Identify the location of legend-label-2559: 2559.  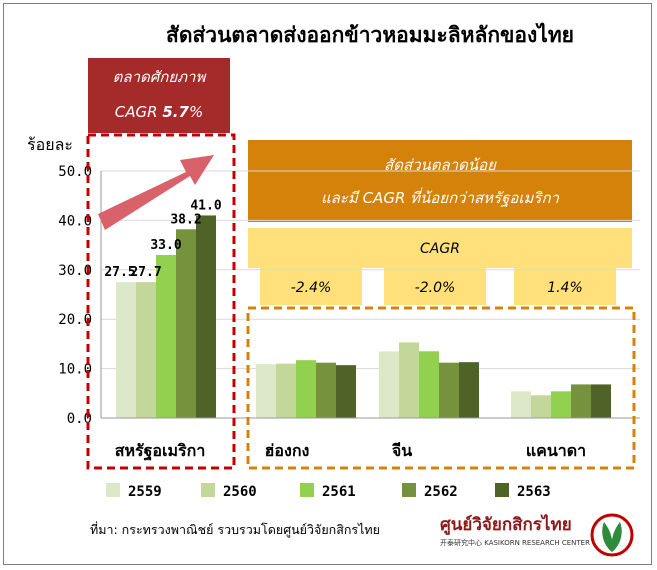
(145, 492).